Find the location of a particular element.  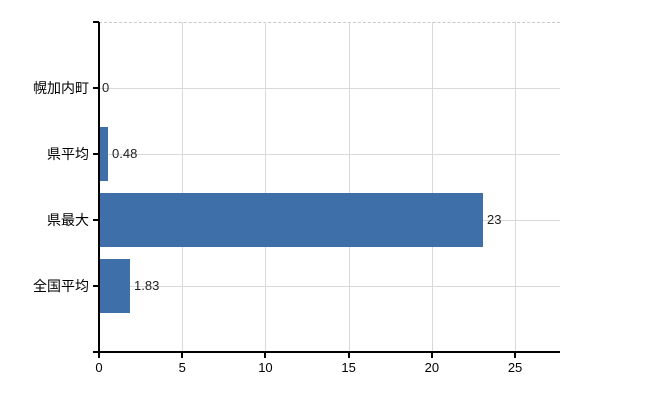

x-tick-label: 0 is located at coordinates (99, 367).